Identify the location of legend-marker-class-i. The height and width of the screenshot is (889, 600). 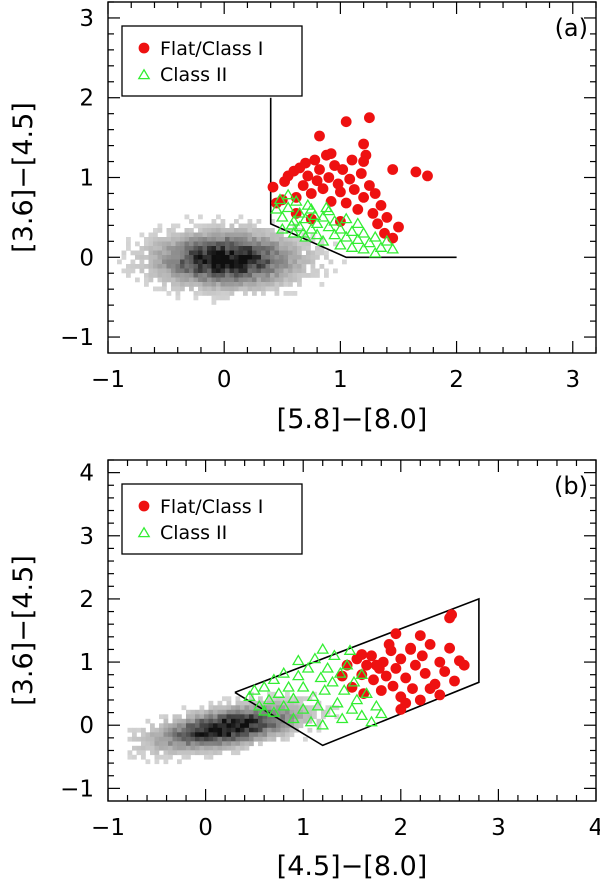
(144, 48).